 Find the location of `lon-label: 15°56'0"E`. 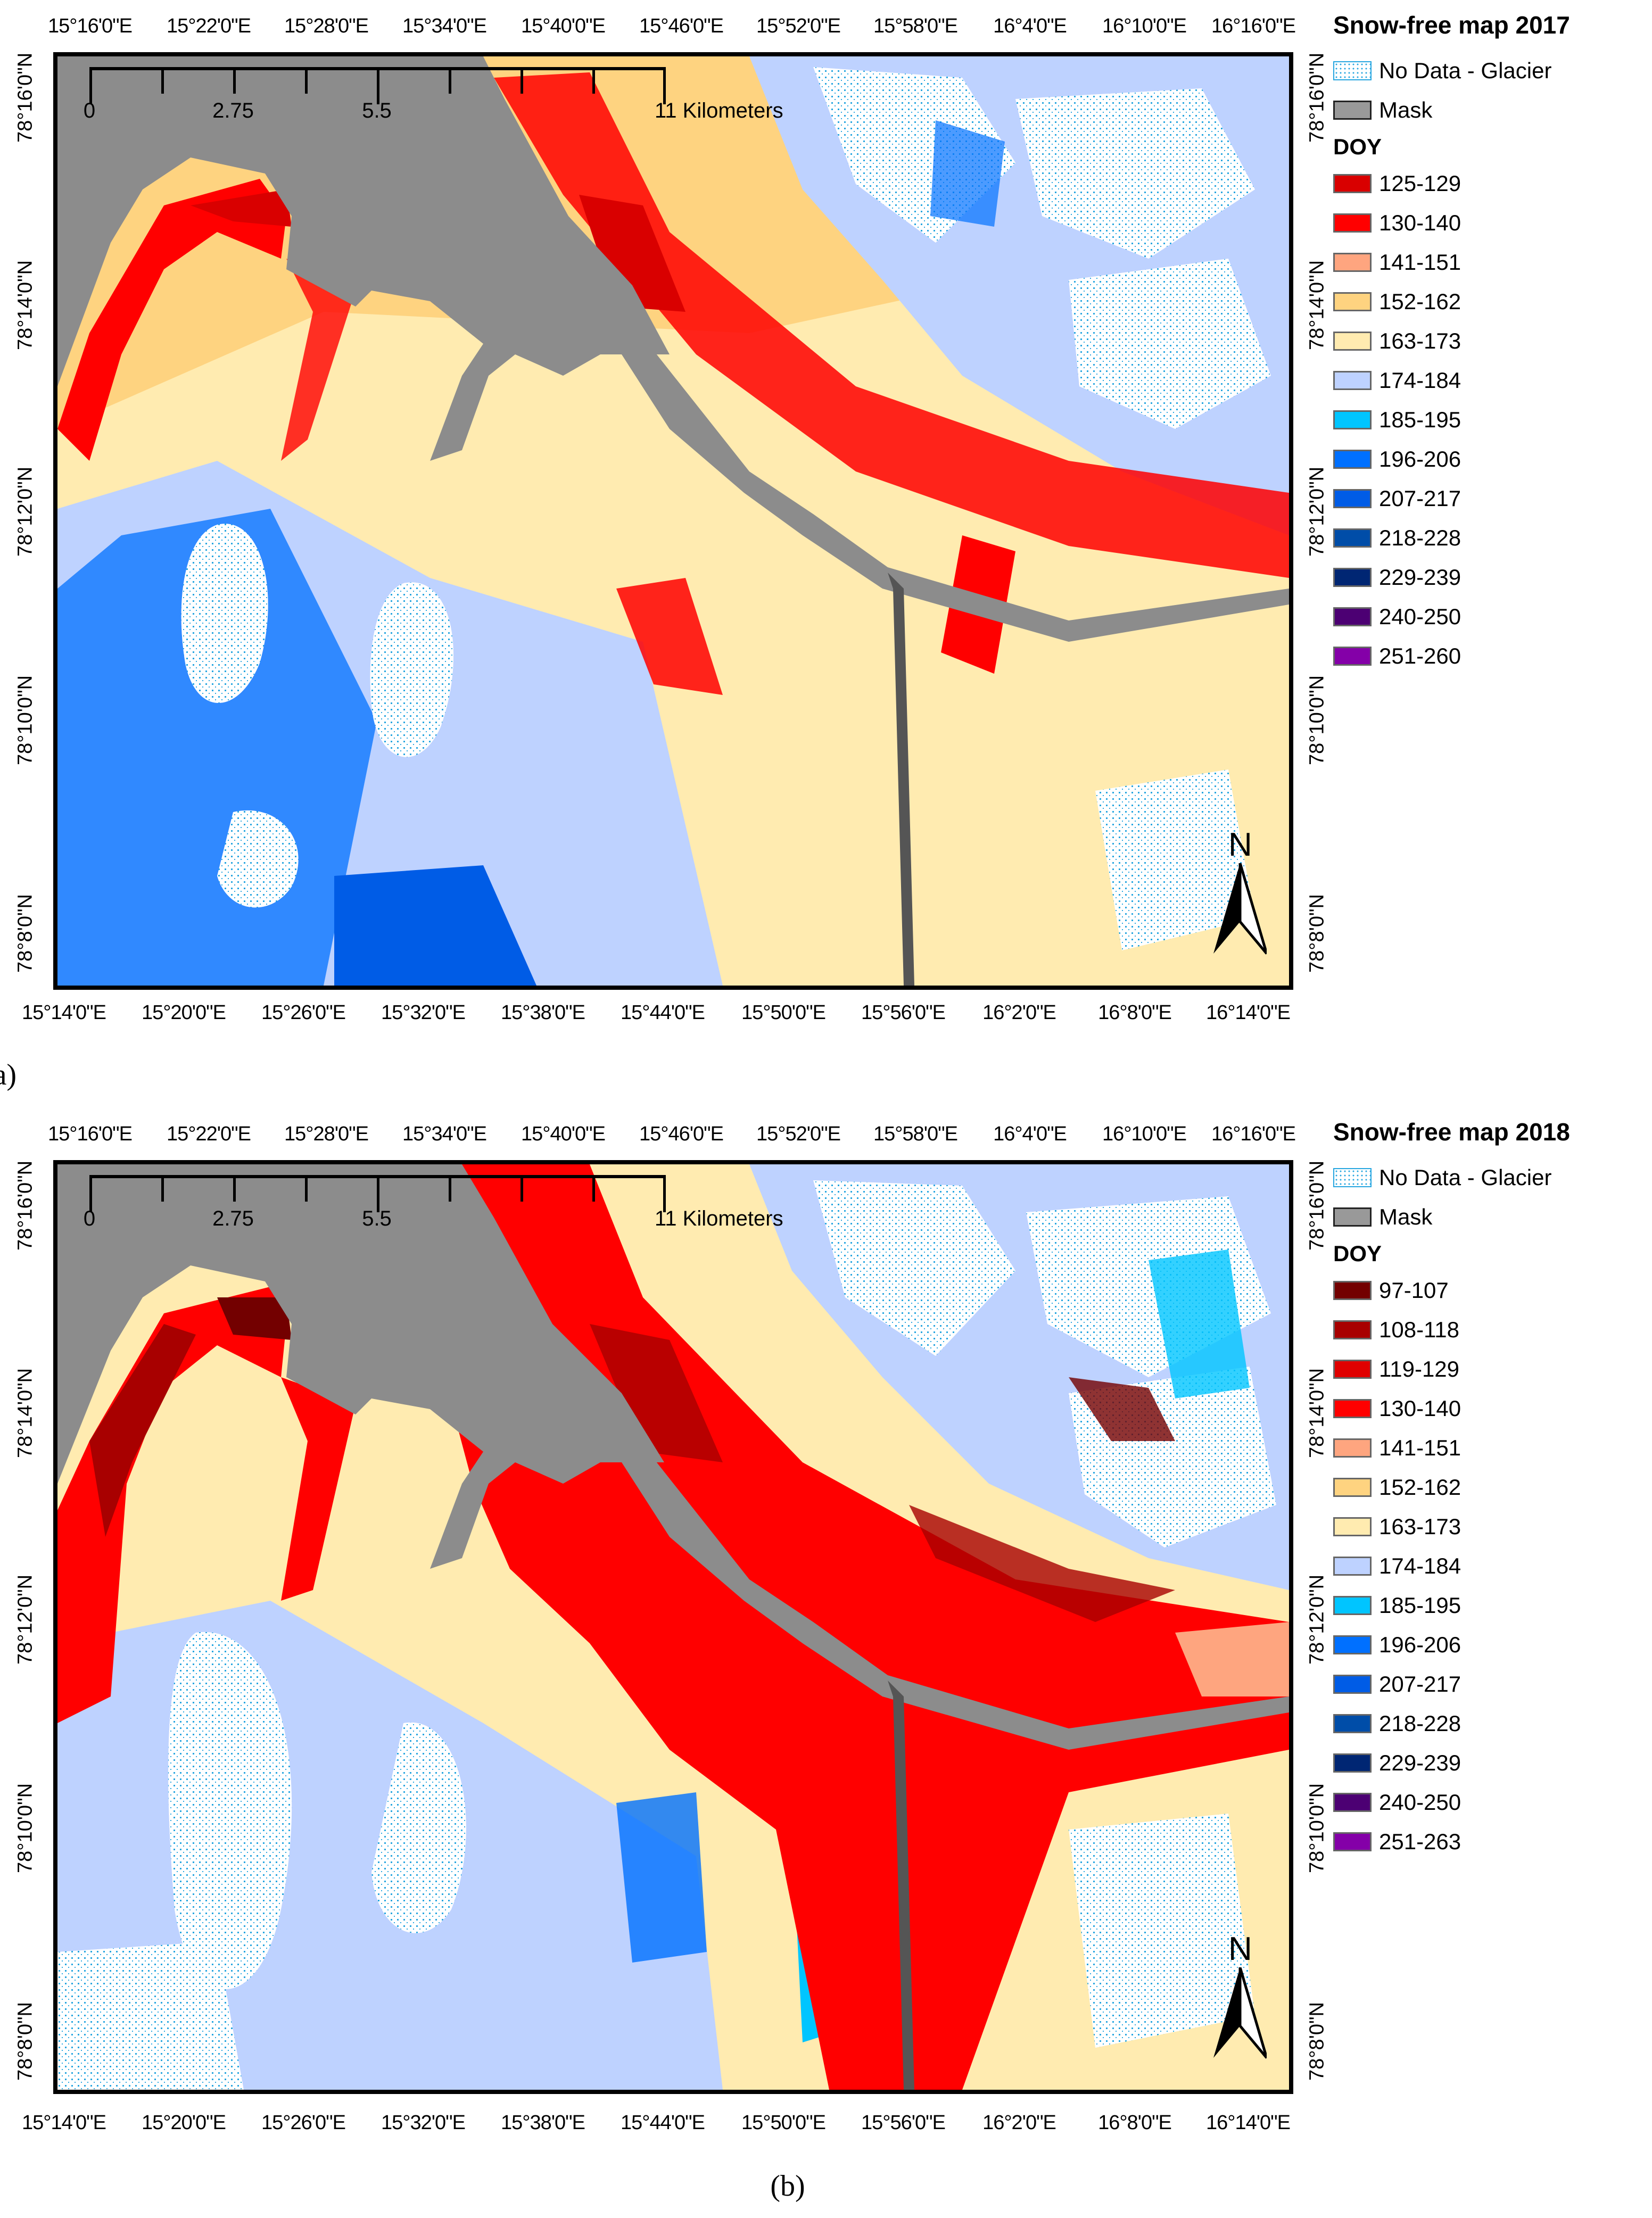

lon-label: 15°56'0"E is located at coordinates (904, 1013).